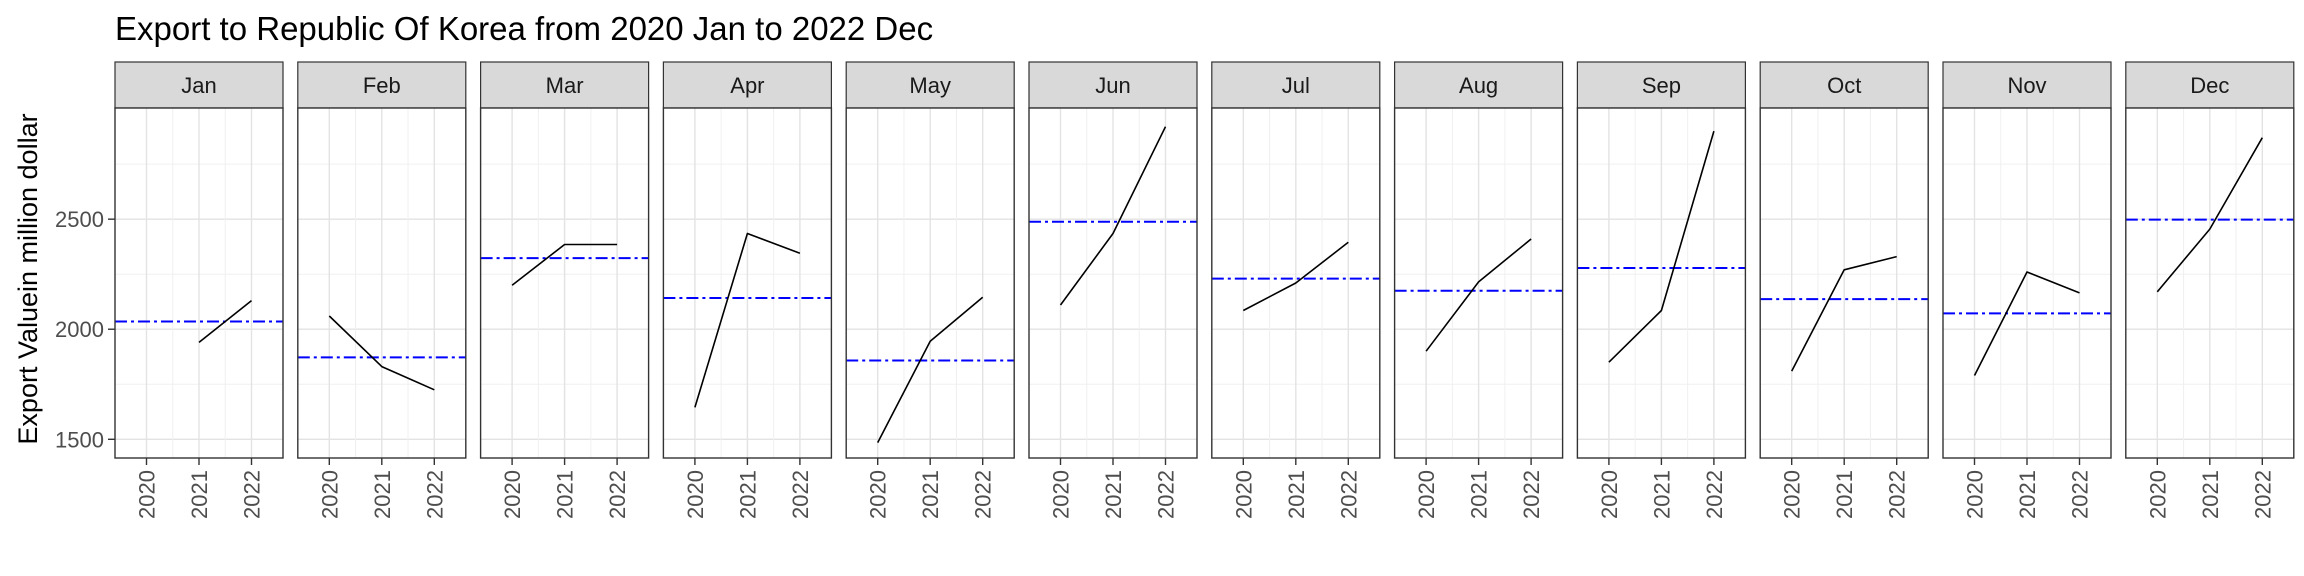 The width and height of the screenshot is (2304, 576). What do you see at coordinates (1478, 290) in the screenshot?
I see `facet-panel-aug: Aug 2020 2021 2022` at bounding box center [1478, 290].